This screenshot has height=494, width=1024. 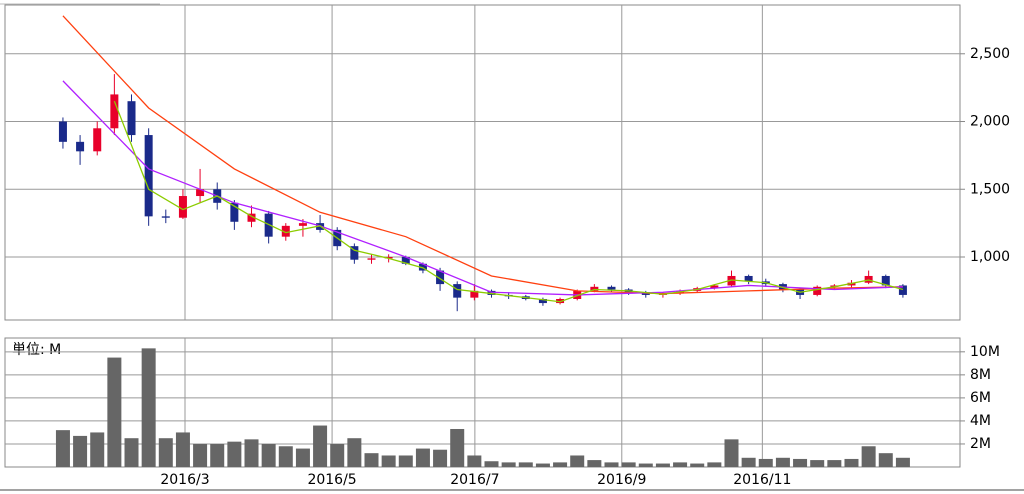 I want to click on x-tick-label: 2016/11, so click(x=762, y=480).